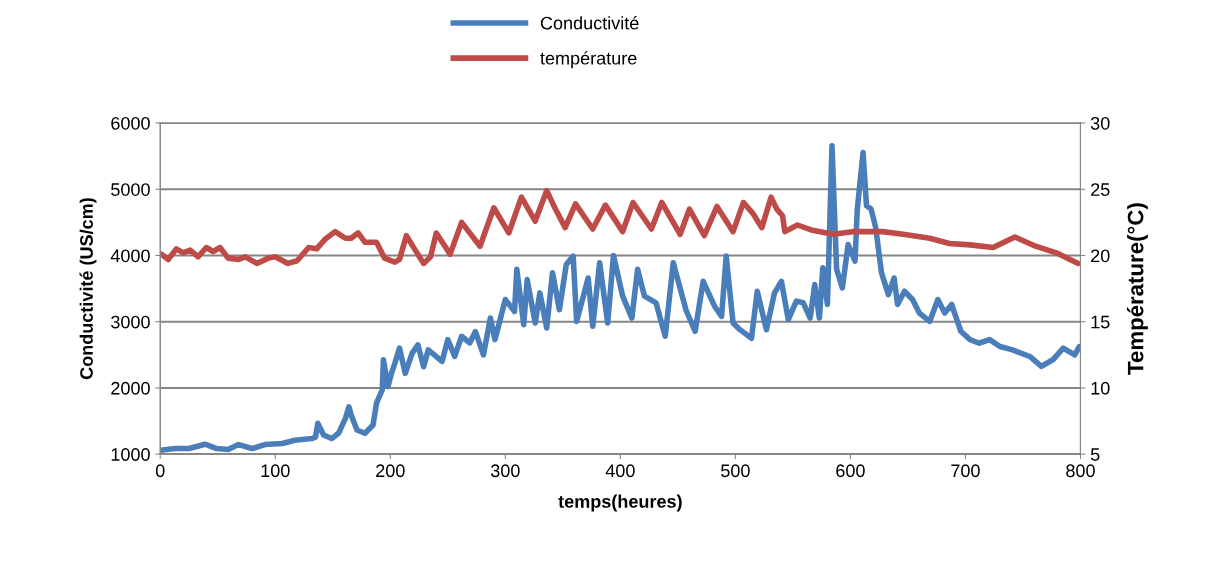 Image resolution: width=1214 pixels, height=583 pixels. Describe the element at coordinates (1100, 123) in the screenshot. I see `y2-tick-label: 30` at that location.